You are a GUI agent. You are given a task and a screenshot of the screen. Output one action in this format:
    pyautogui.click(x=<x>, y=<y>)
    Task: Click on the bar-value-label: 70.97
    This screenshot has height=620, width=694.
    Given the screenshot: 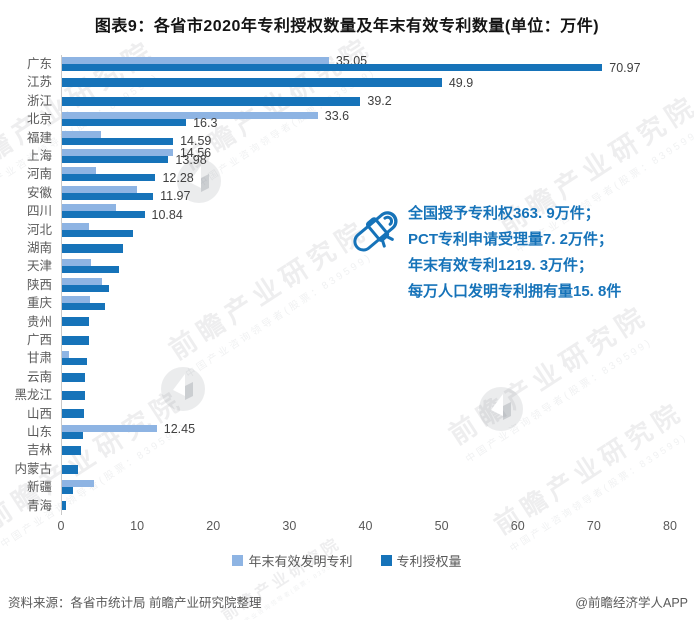 What is the action you would take?
    pyautogui.click(x=625, y=67)
    